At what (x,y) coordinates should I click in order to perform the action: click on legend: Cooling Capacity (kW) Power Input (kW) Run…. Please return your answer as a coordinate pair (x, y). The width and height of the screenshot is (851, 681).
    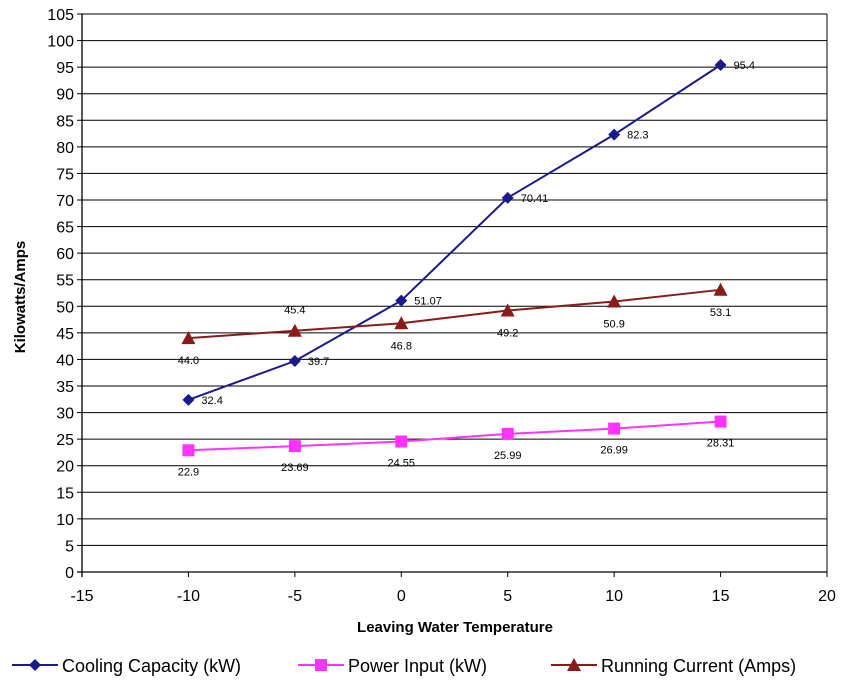
    Looking at the image, I should click on (404, 666).